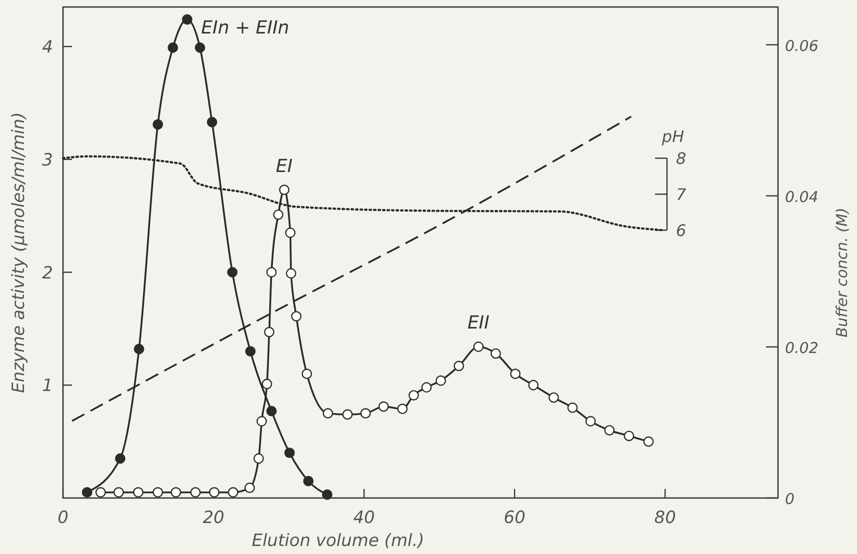 The height and width of the screenshot is (554, 857). Describe the element at coordinates (515, 518) in the screenshot. I see `x-tick-label: 60` at that location.